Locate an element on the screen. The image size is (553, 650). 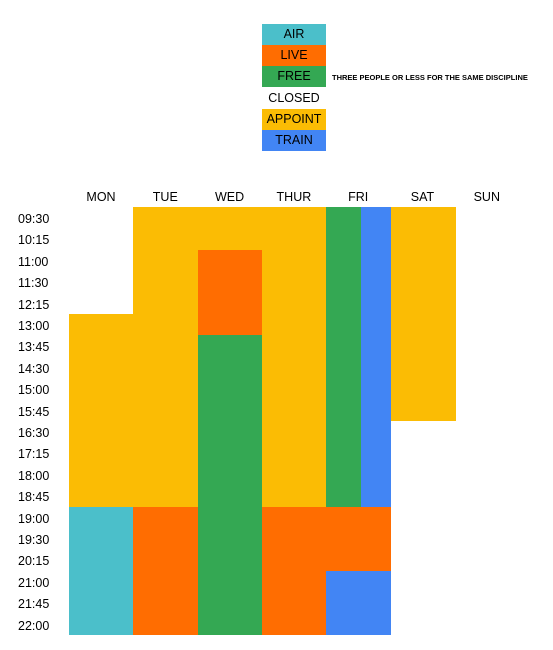
time-label: 21:45 is located at coordinates (34, 604).